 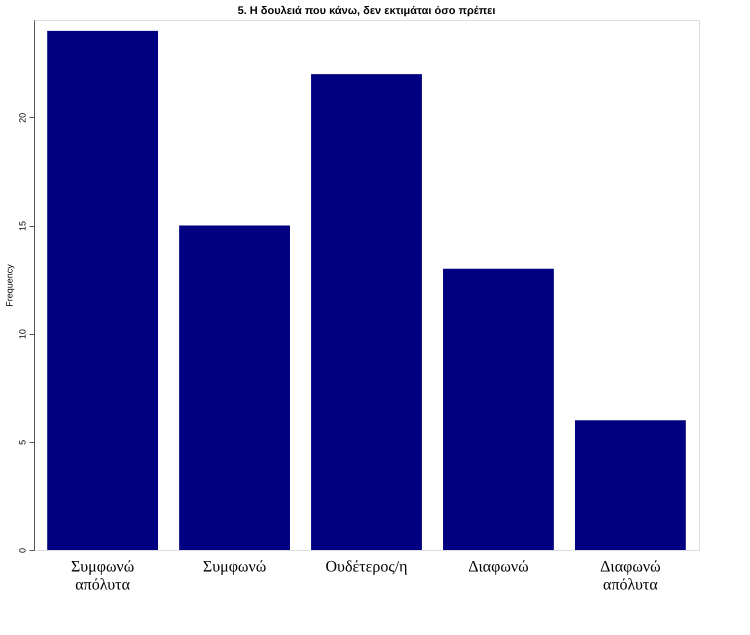 What do you see at coordinates (23, 334) in the screenshot?
I see `y-tick-label: 10` at bounding box center [23, 334].